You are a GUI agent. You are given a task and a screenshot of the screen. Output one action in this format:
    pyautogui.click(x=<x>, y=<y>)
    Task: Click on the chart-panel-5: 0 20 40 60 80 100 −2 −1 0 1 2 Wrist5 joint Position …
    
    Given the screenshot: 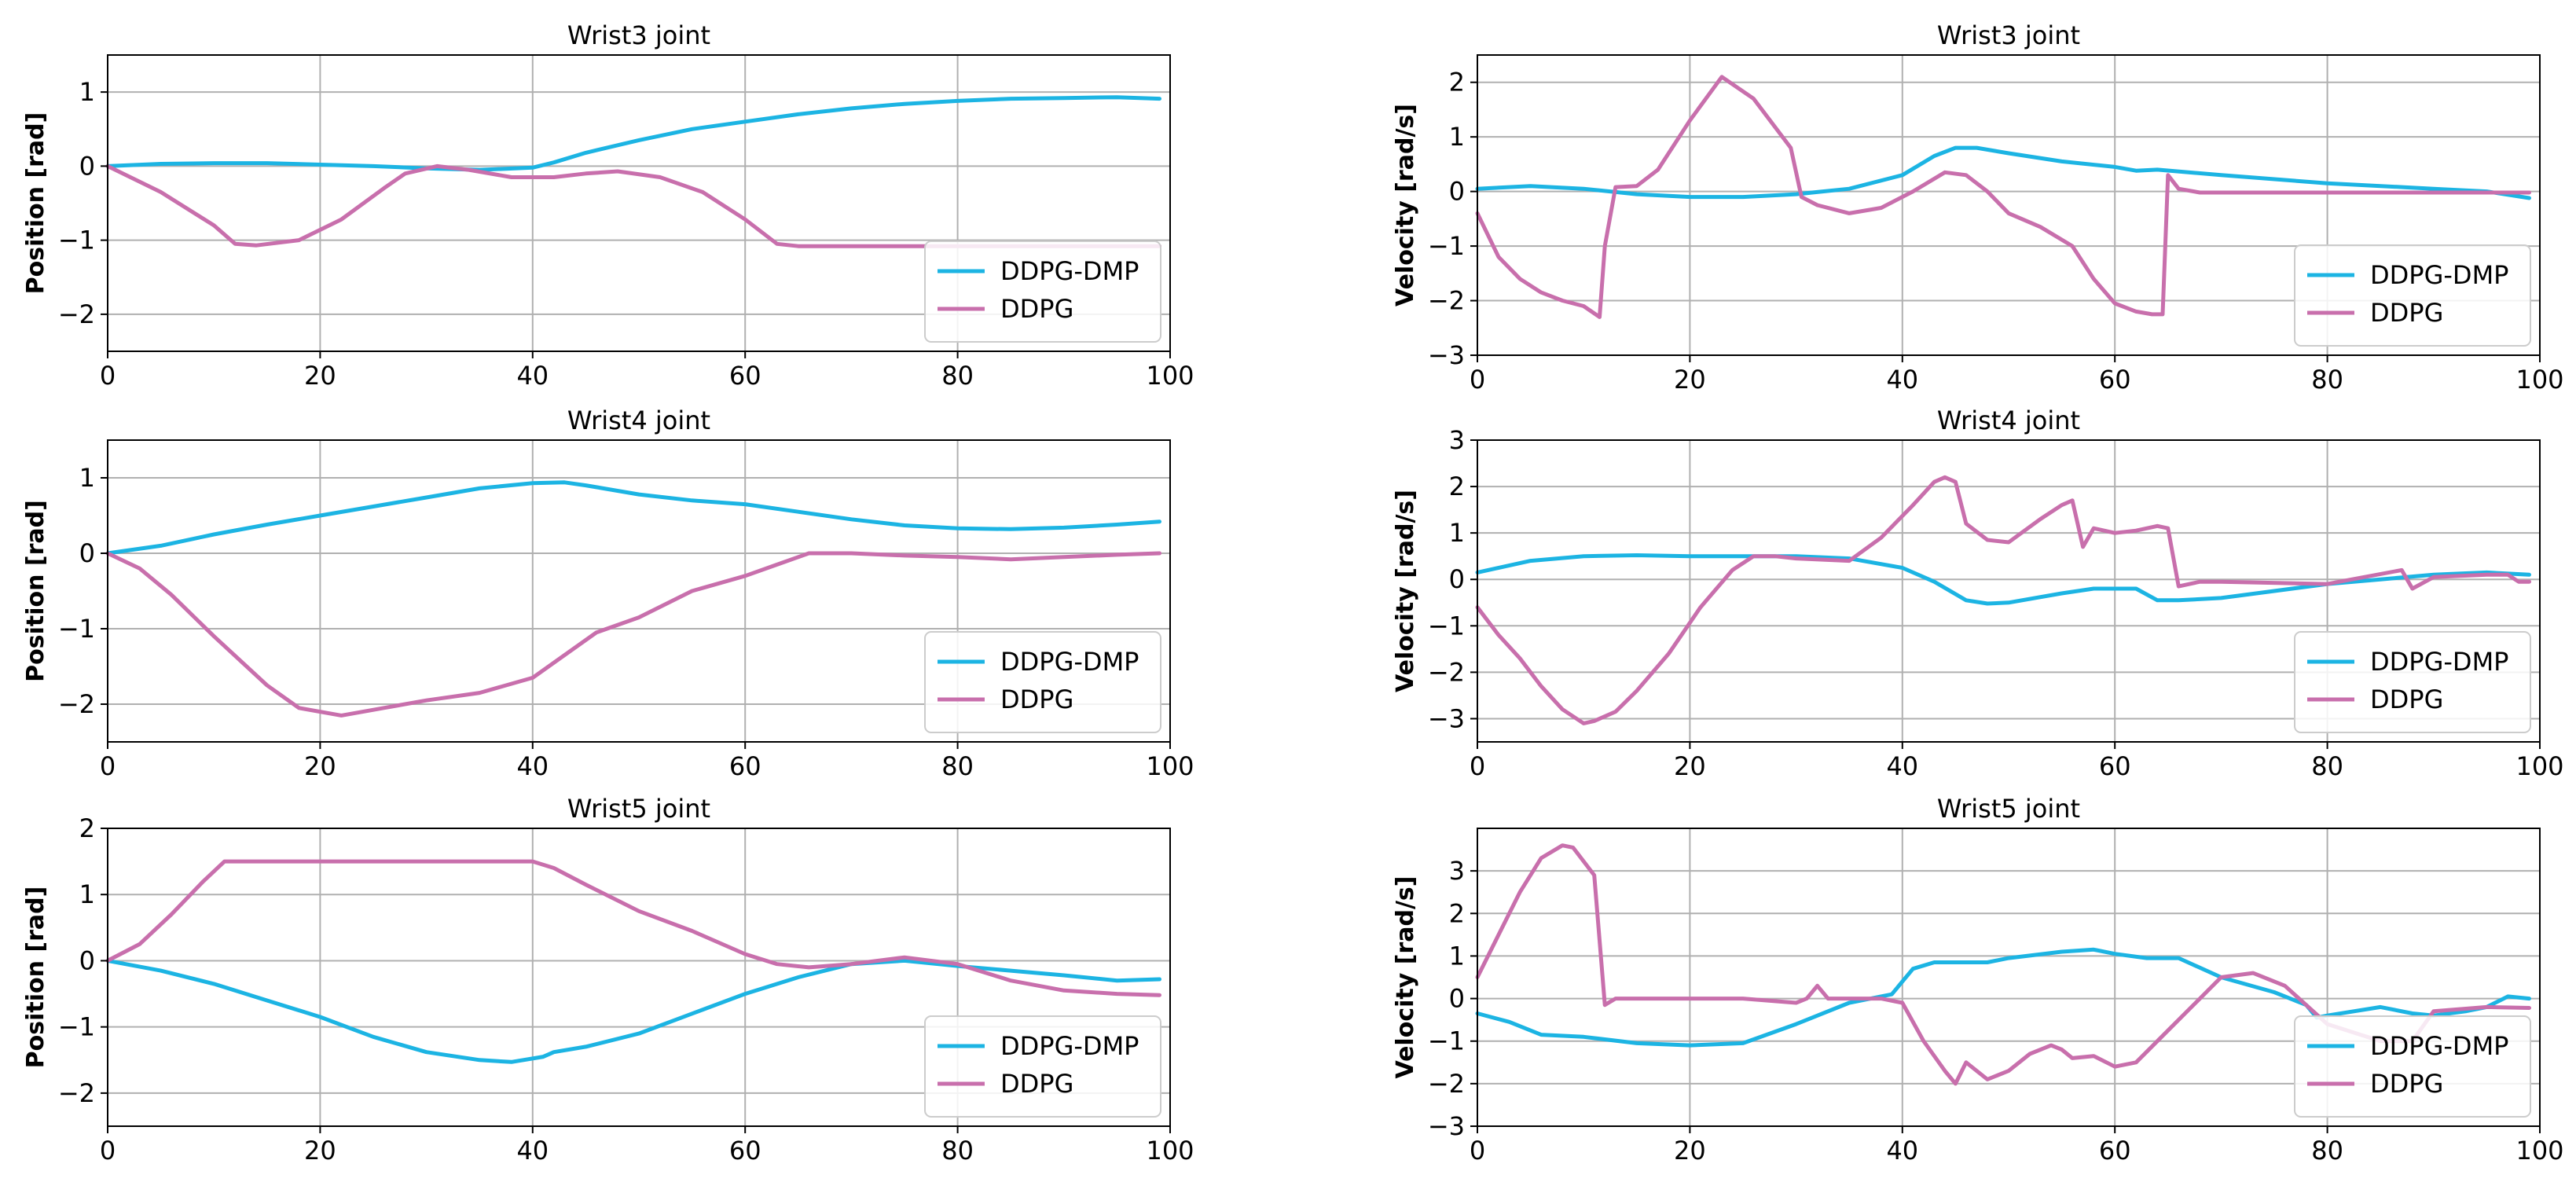 What is the action you would take?
    pyautogui.click(x=608, y=980)
    